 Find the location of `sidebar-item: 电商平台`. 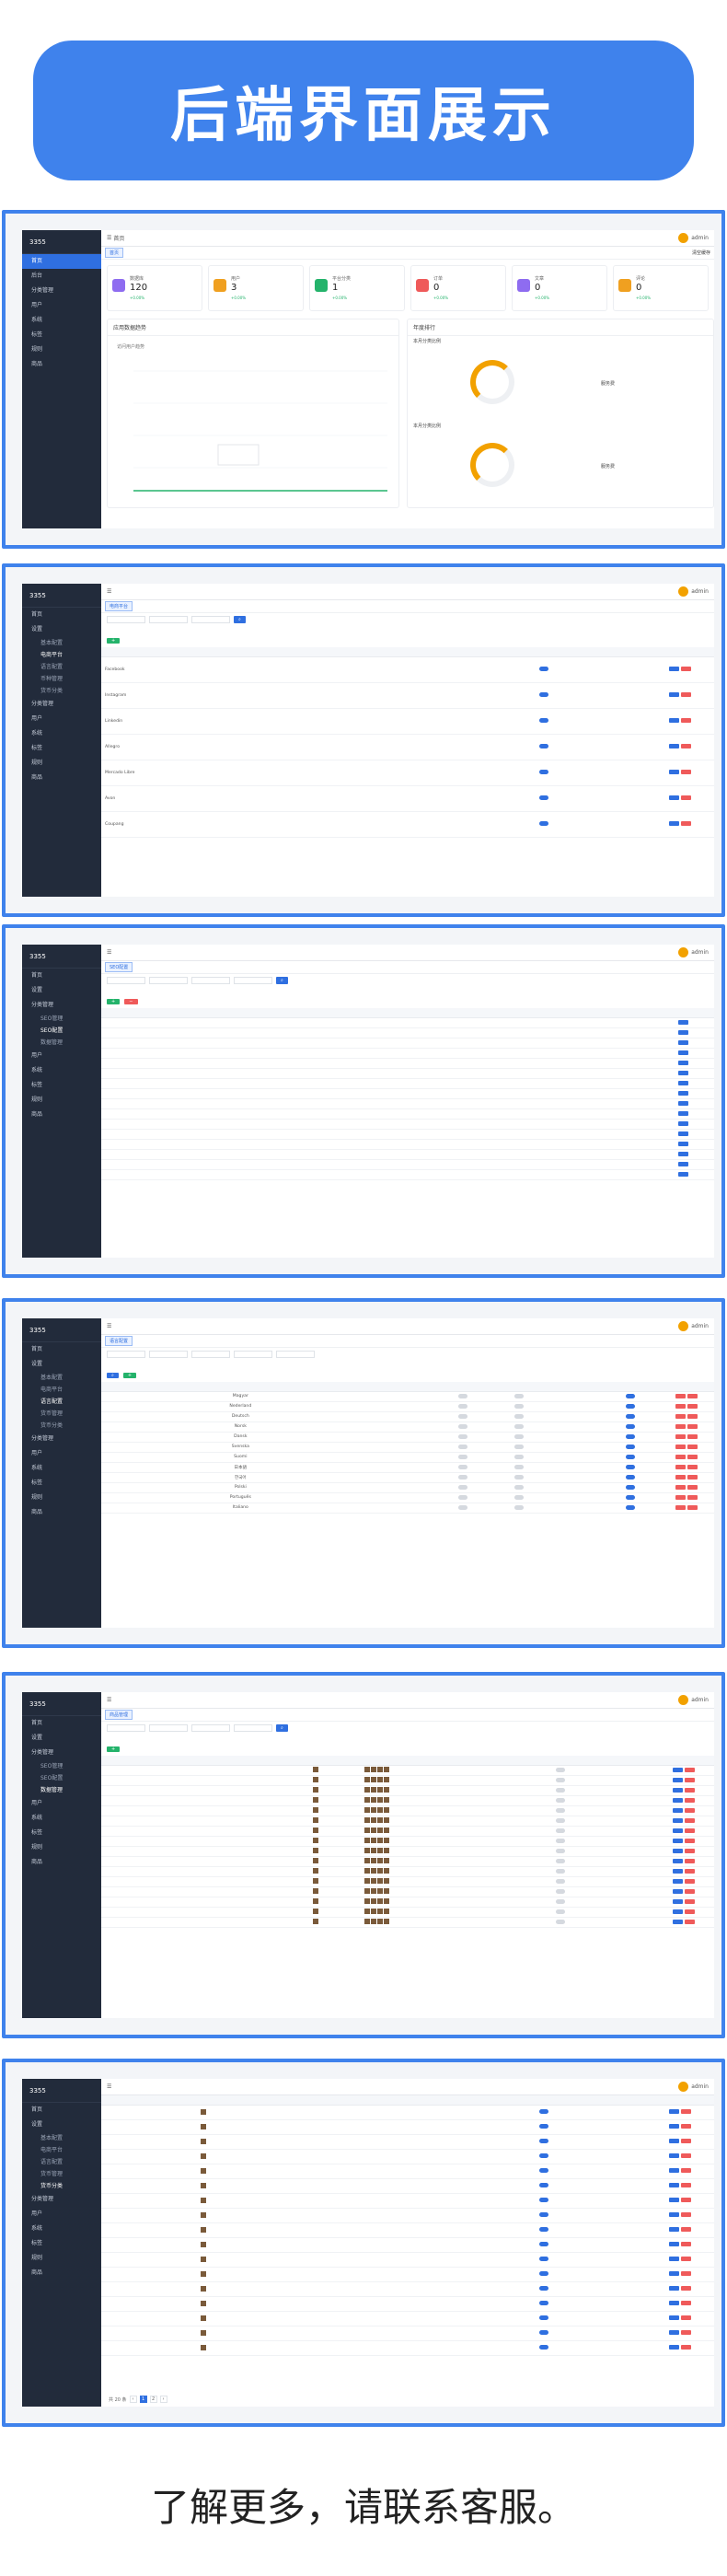

sidebar-item: 电商平台 is located at coordinates (51, 1390).